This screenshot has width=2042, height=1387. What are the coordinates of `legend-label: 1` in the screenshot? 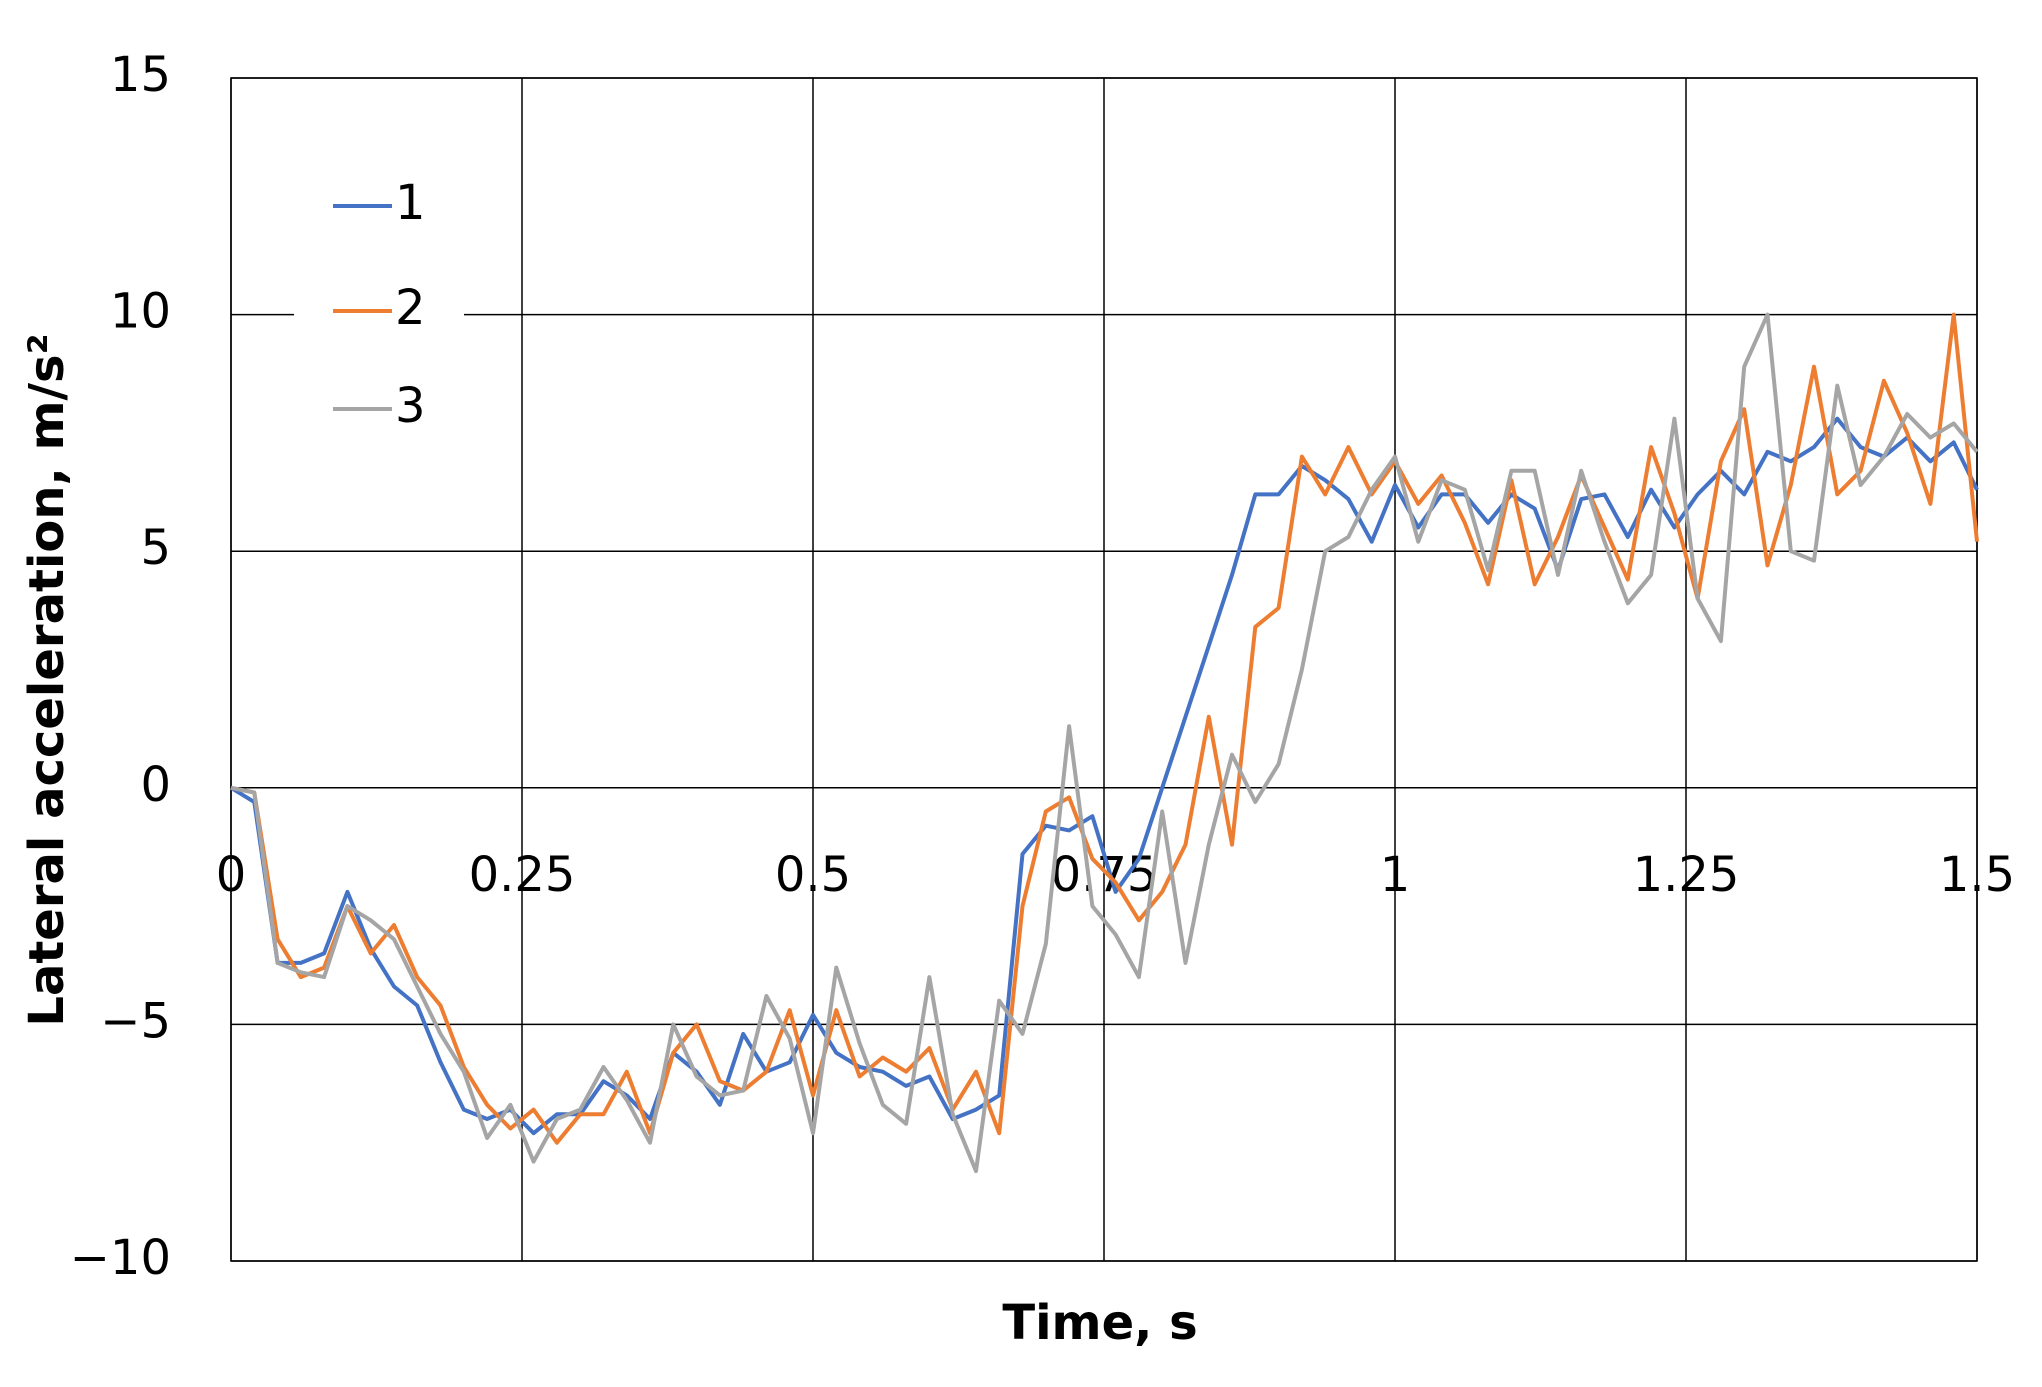 It's located at (410, 203).